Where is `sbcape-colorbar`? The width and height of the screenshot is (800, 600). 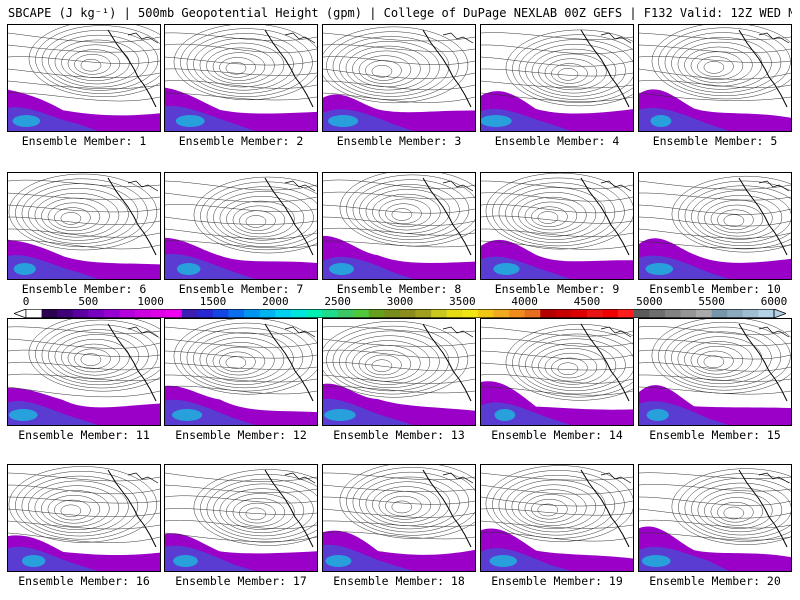
sbcape-colorbar is located at coordinates (400, 313).